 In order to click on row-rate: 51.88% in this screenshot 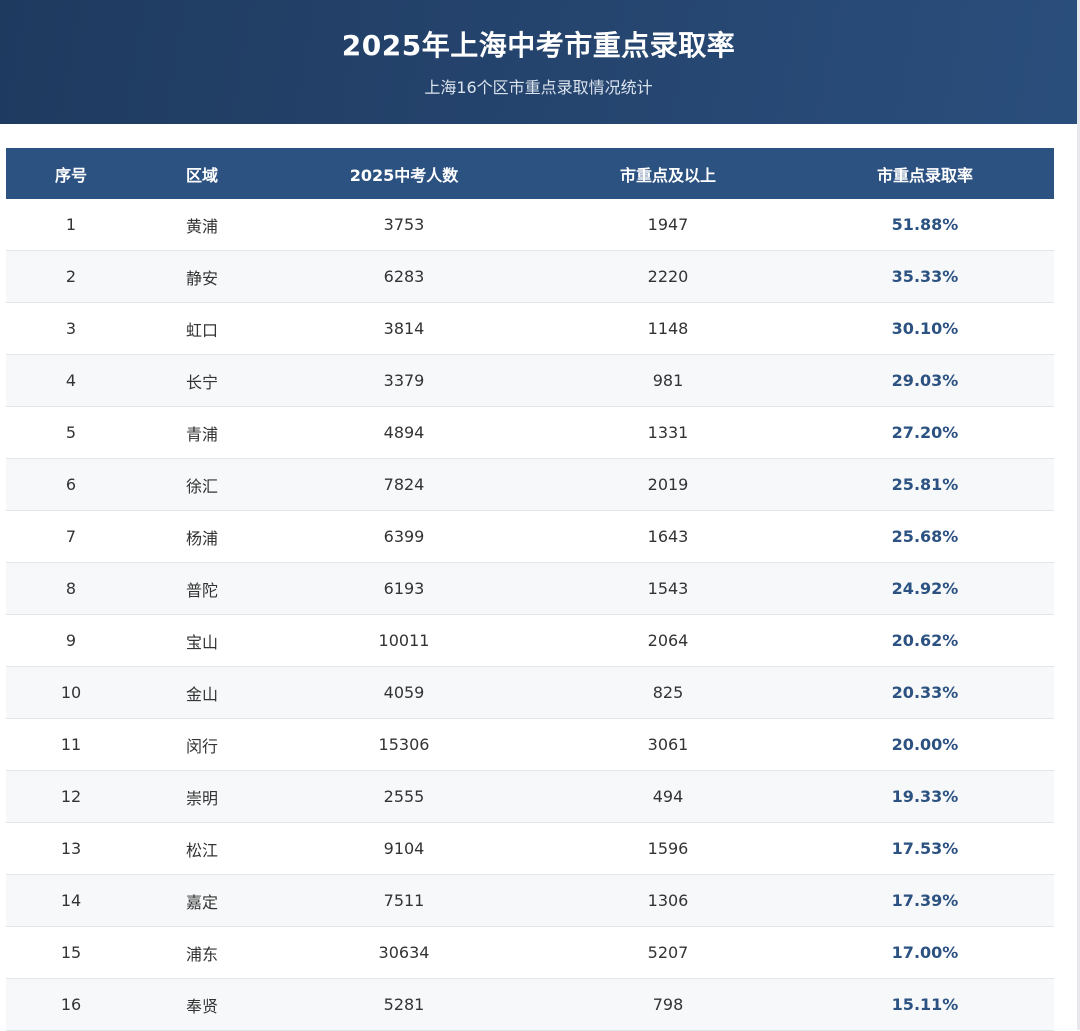, I will do `click(925, 225)`.